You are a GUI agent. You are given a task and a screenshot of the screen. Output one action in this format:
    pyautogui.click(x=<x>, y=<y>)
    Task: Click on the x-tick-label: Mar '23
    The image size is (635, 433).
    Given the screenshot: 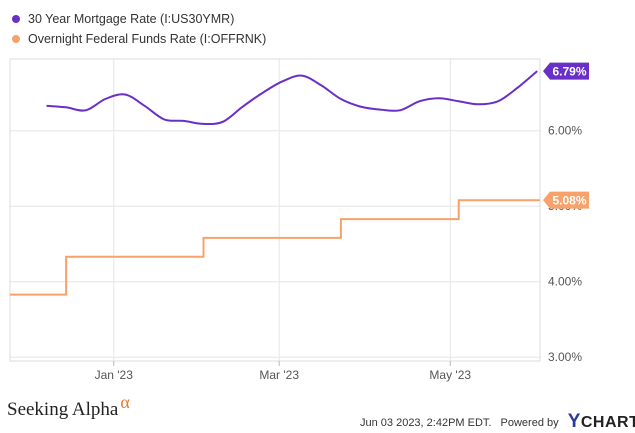 What is the action you would take?
    pyautogui.click(x=279, y=375)
    